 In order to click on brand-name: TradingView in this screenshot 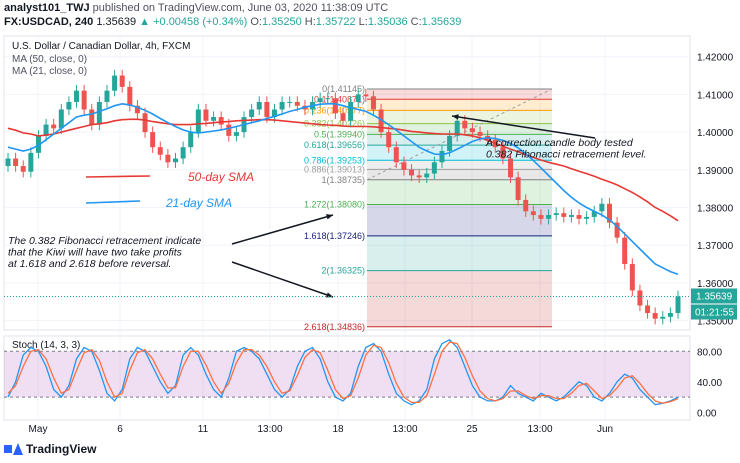, I will do `click(61, 449)`.